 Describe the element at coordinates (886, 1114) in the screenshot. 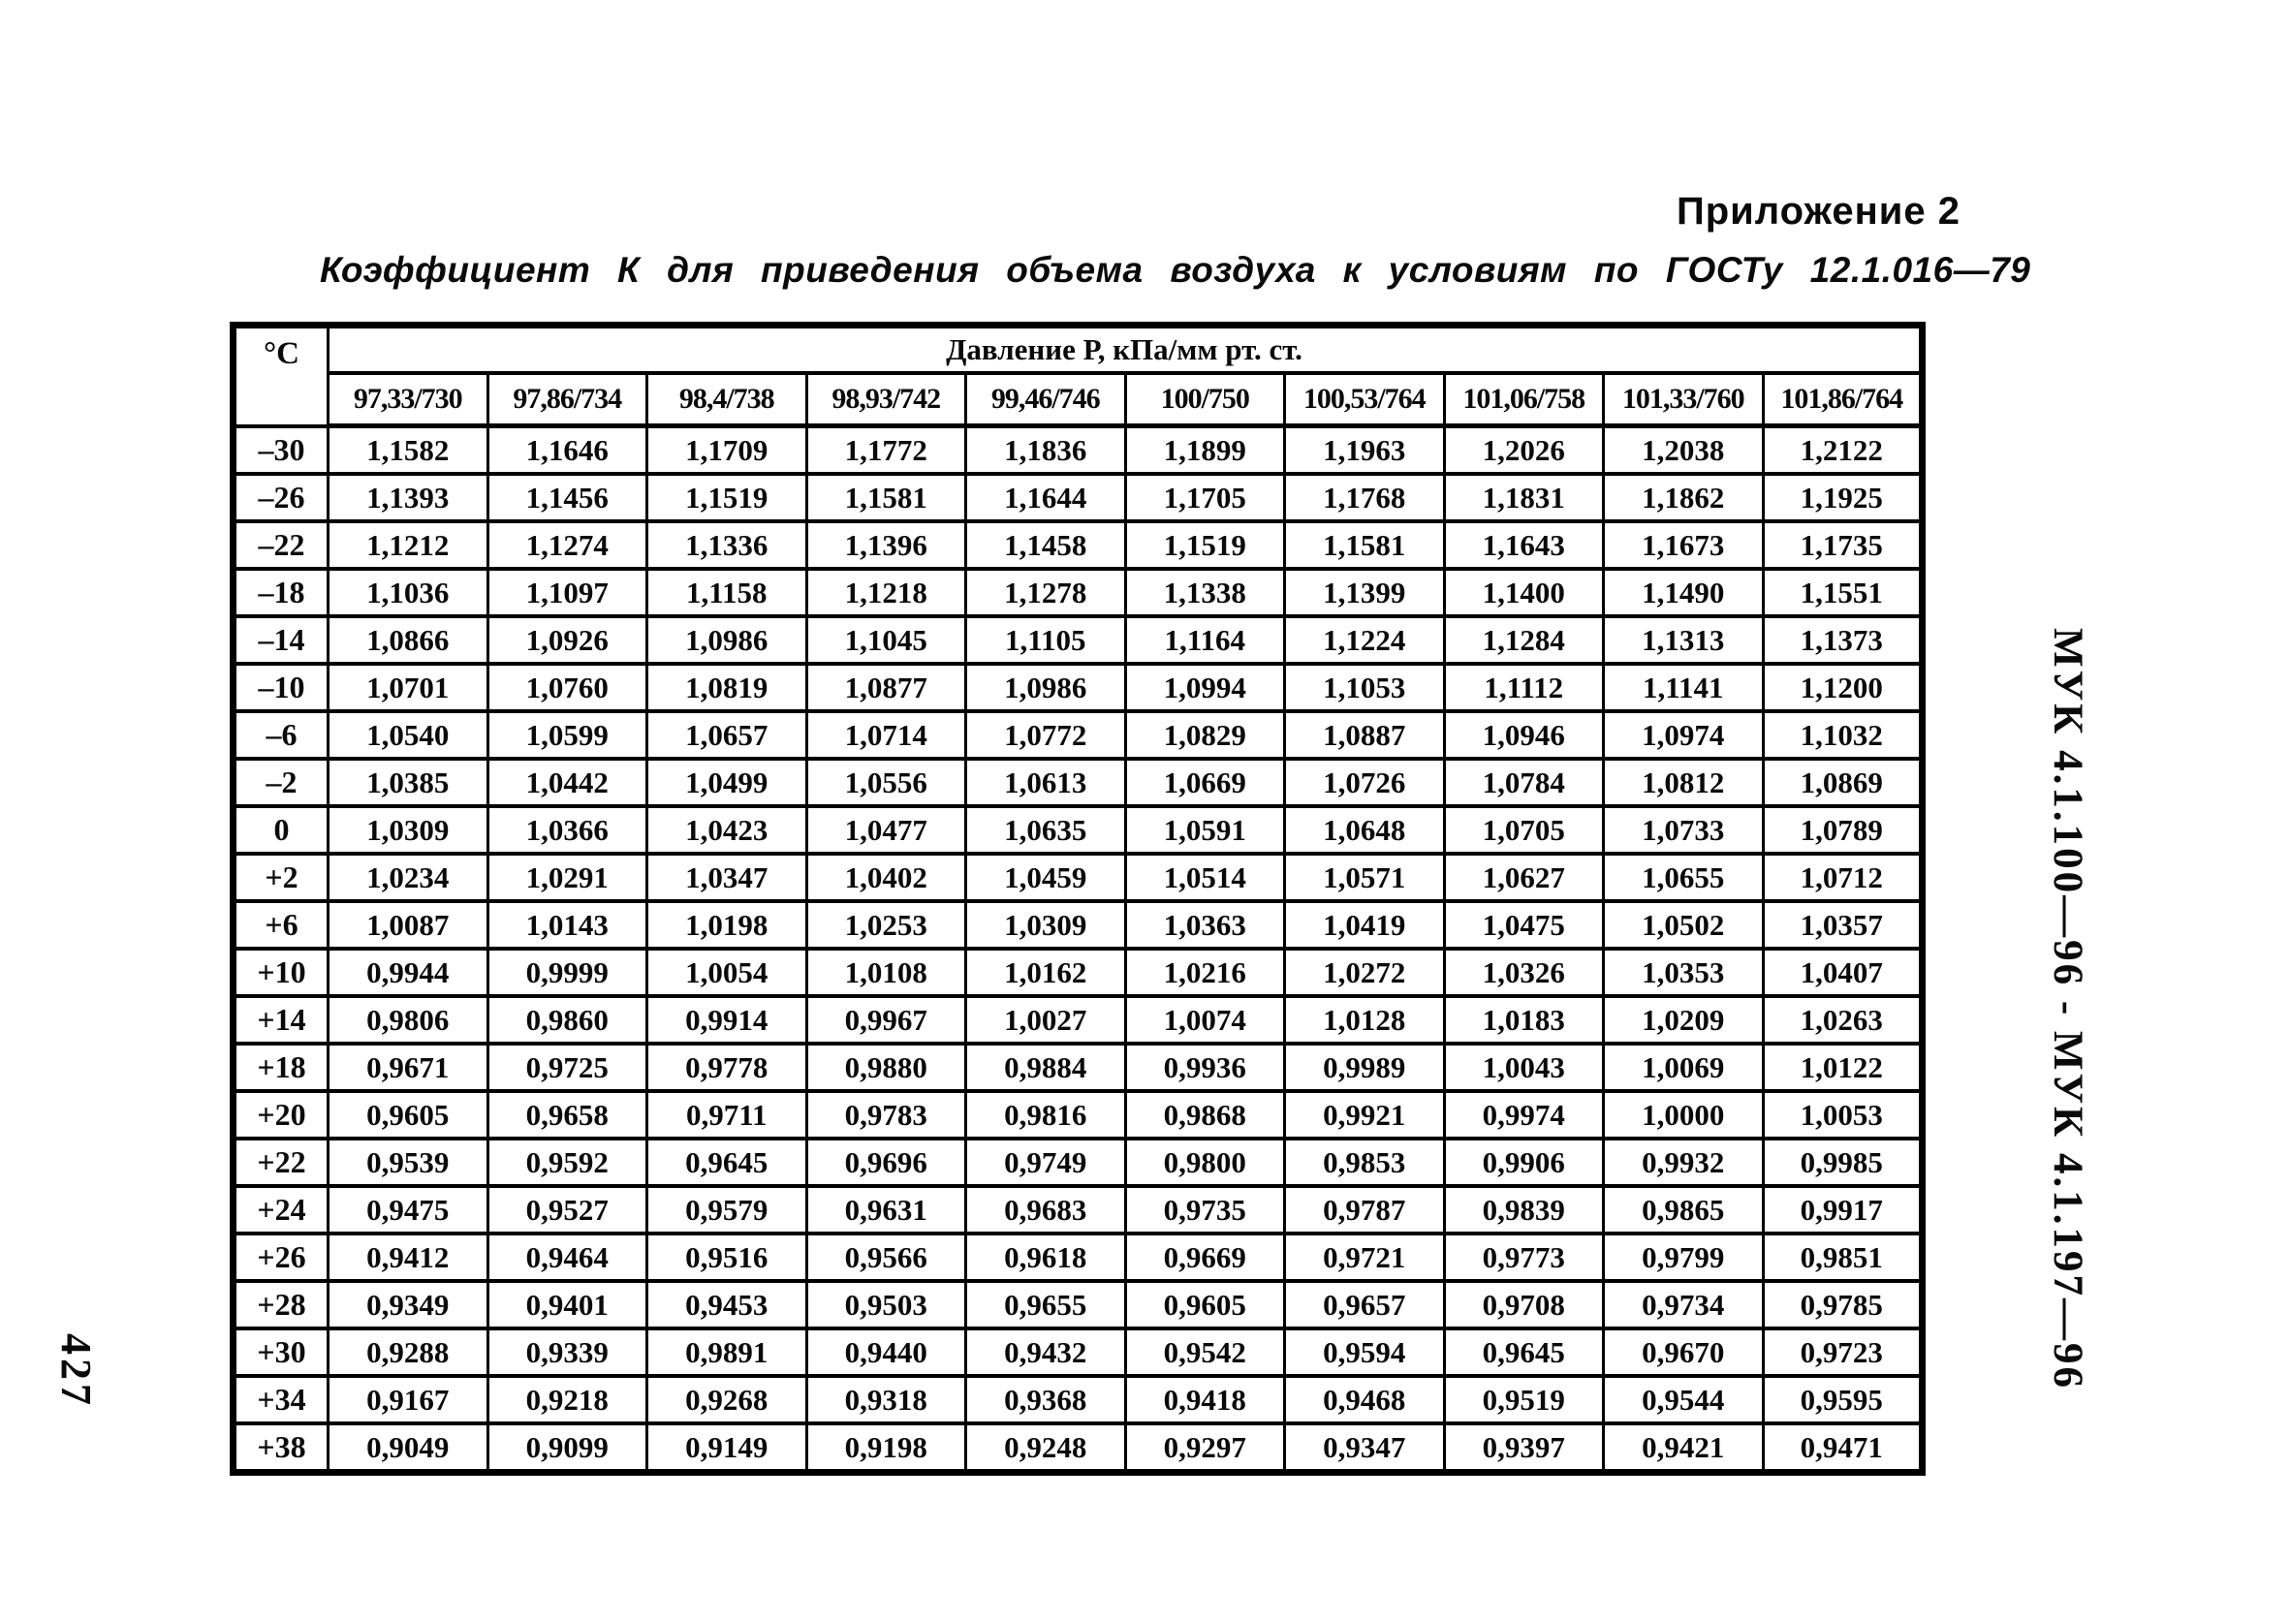

I see `coefficient-cell: 0,9783` at that location.